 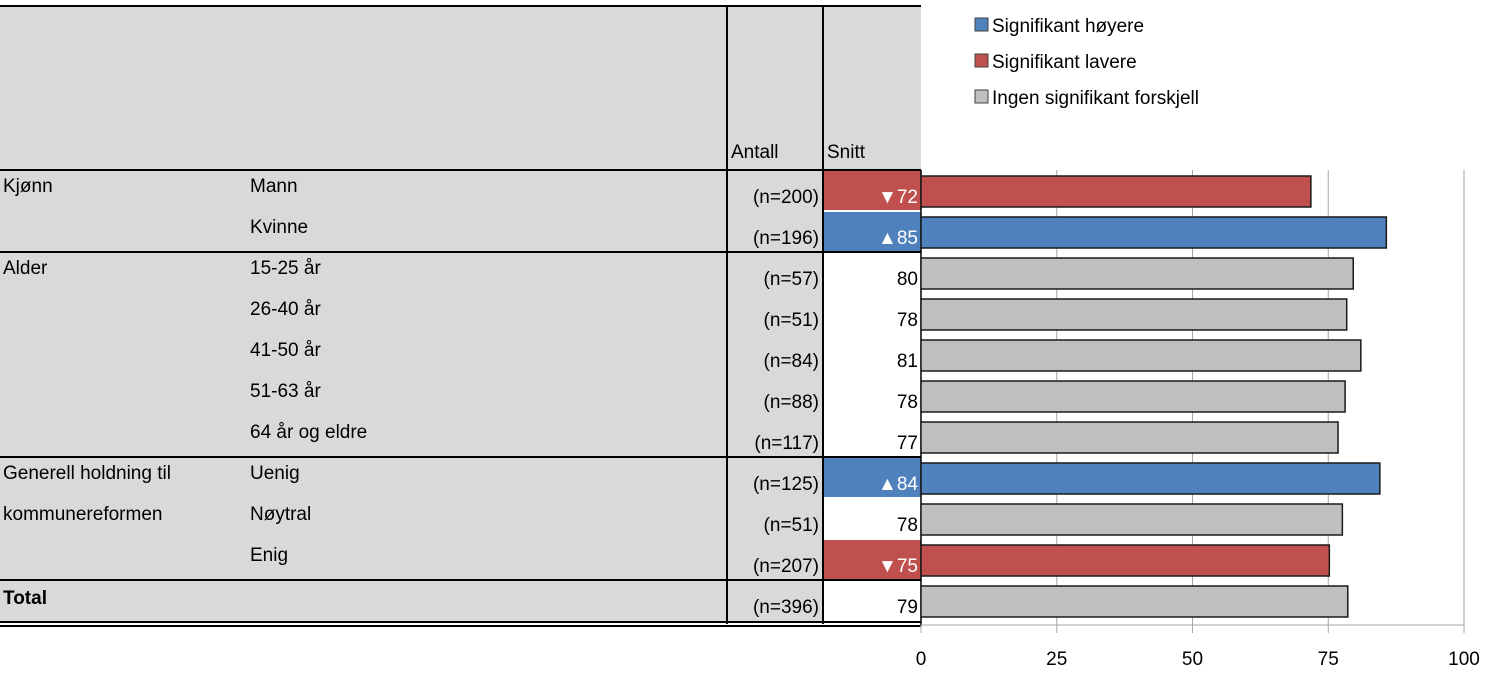 I want to click on legend-label: Signifikant lavere, so click(x=1064, y=62).